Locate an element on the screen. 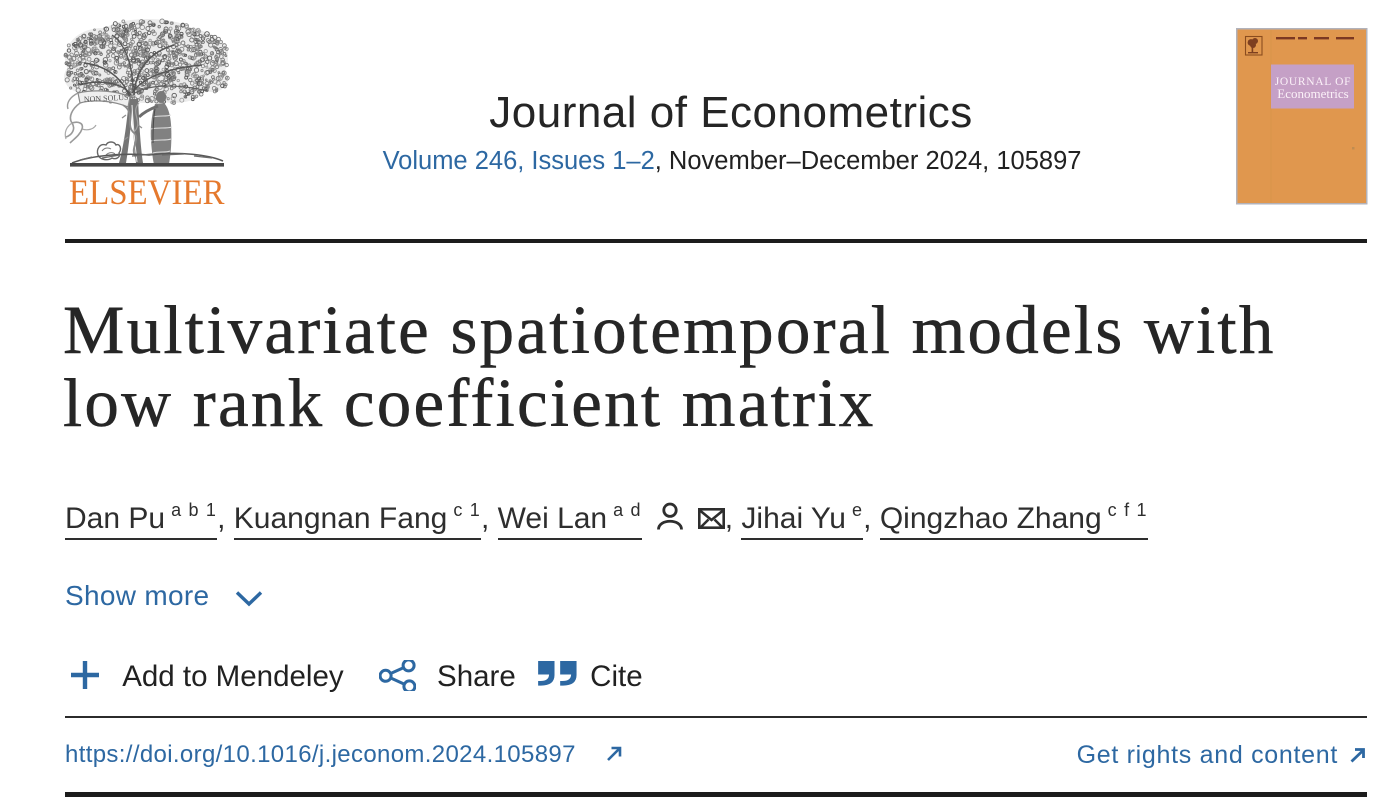  svg-text: NON SOLUS is located at coordinates (106, 98).